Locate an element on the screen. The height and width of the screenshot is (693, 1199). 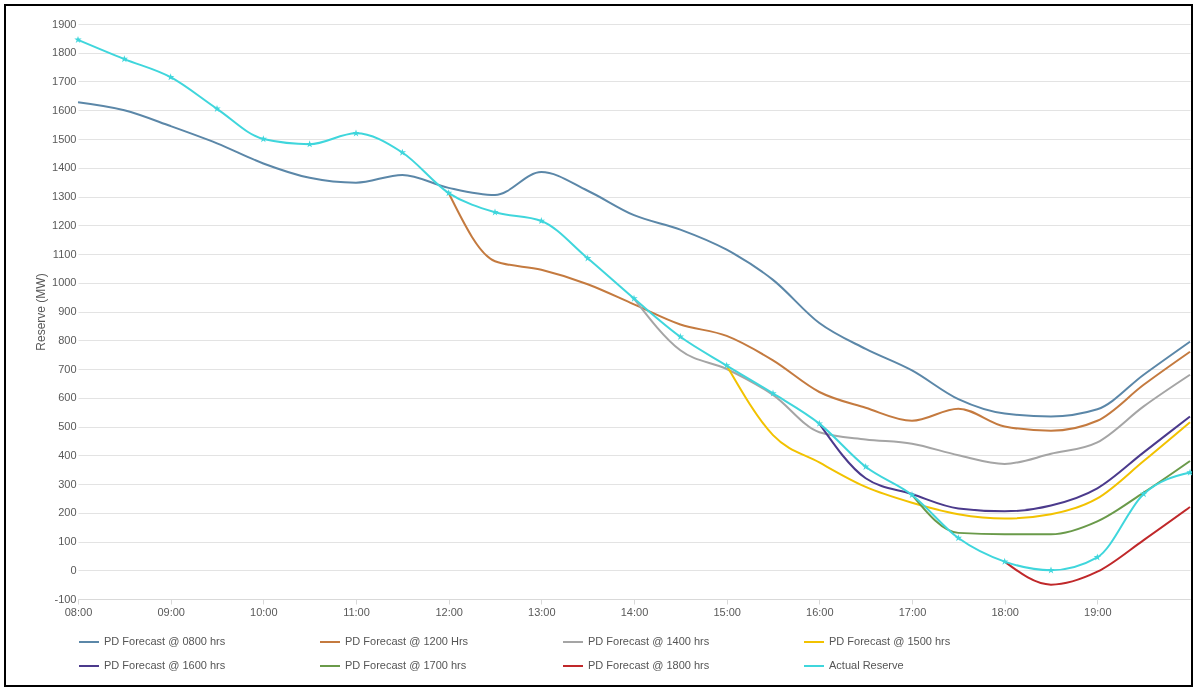
x-tick-label: 14:00 is located at coordinates (634, 611).